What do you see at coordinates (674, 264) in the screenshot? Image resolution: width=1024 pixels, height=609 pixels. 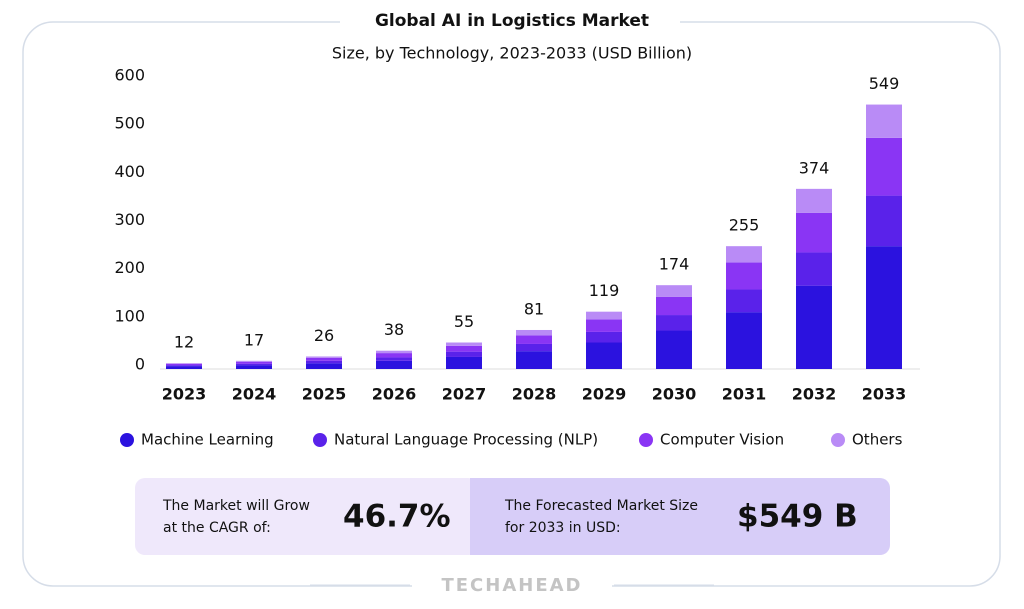 I see `total-label: 174` at bounding box center [674, 264].